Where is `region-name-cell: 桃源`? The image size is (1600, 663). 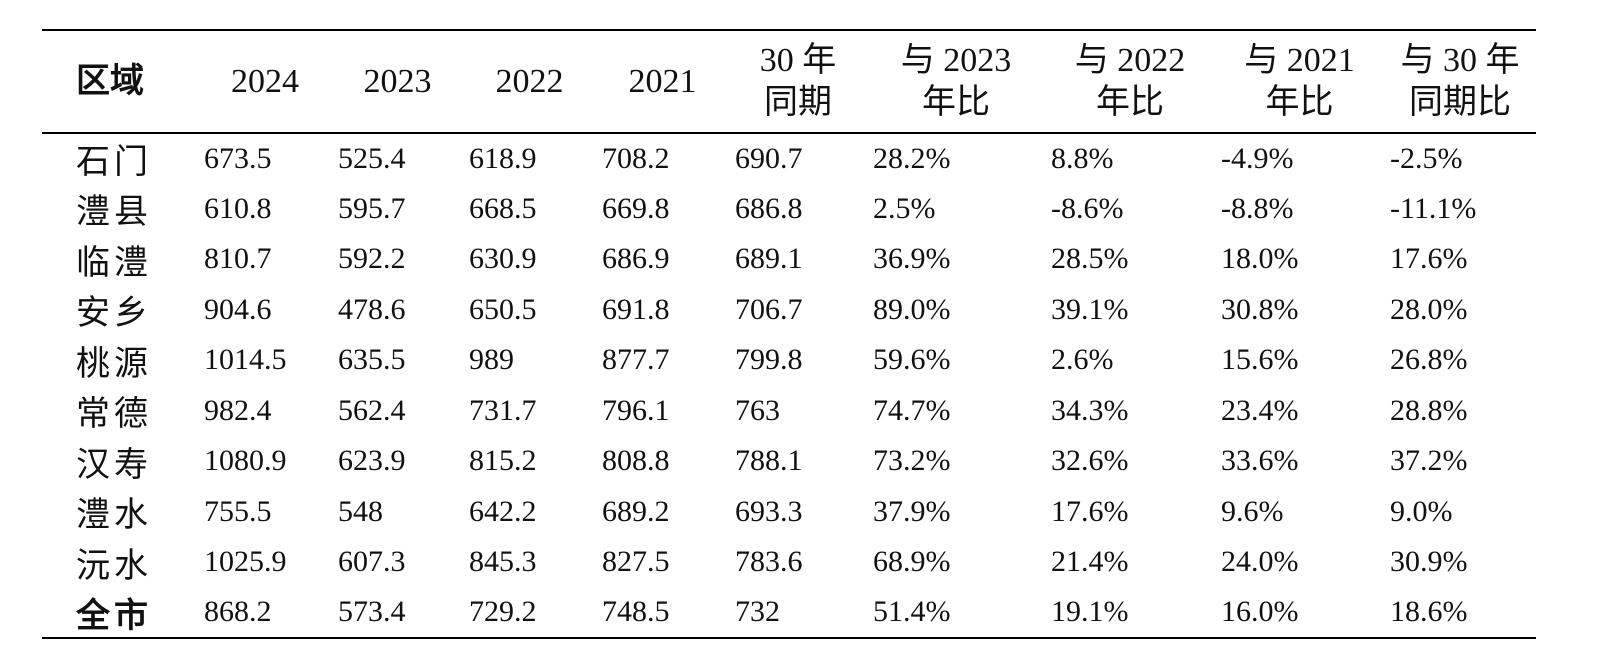
region-name-cell: 桃源 is located at coordinates (114, 364).